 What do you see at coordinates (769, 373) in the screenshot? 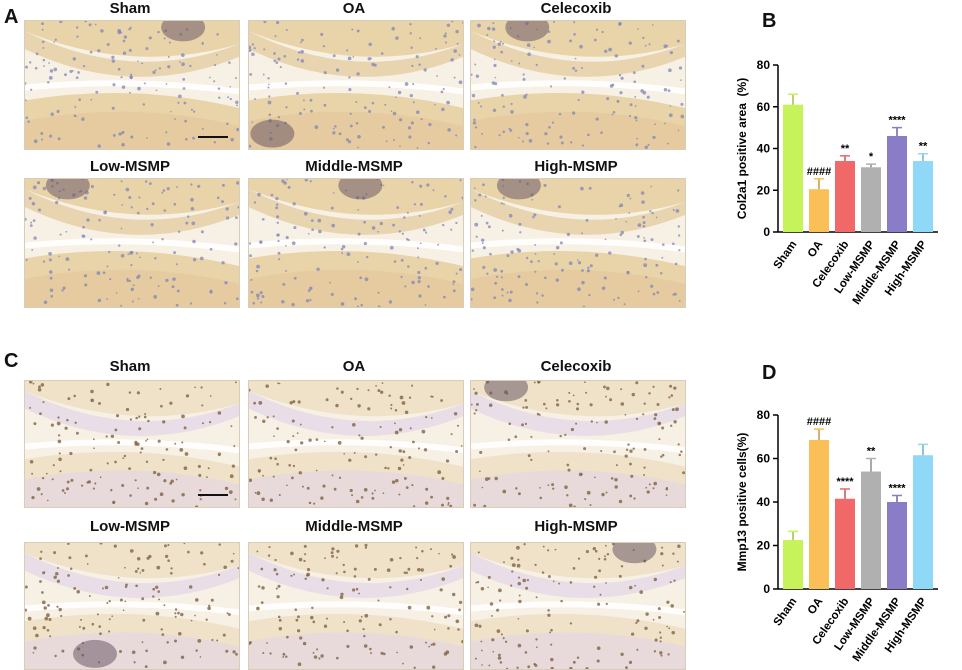
I see `panel-letter-d: D` at bounding box center [769, 373].